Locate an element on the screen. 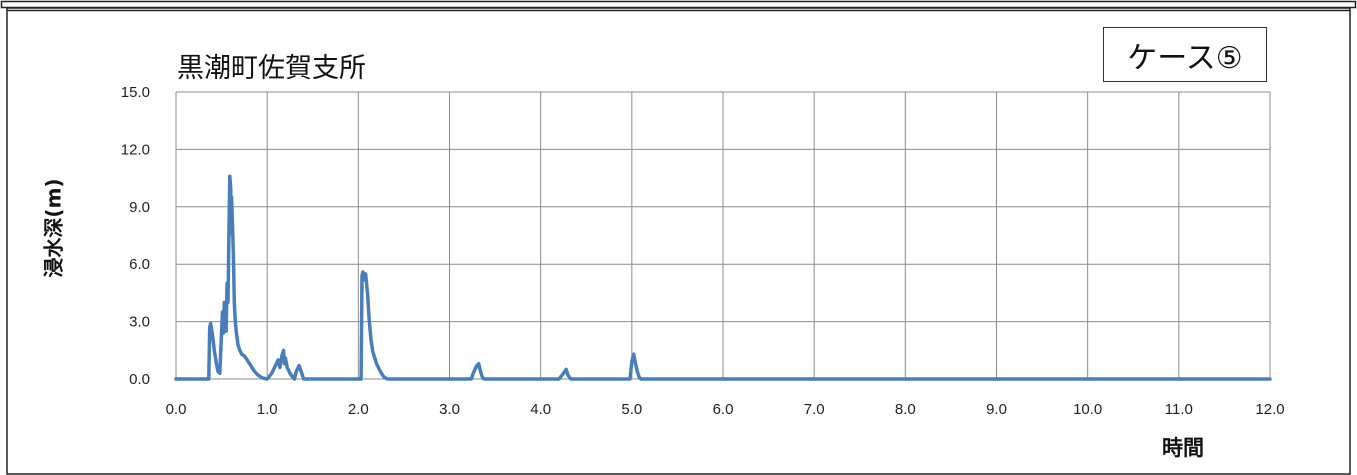 This screenshot has height=475, width=1357. y-tick-label: 15.0 is located at coordinates (135, 92).